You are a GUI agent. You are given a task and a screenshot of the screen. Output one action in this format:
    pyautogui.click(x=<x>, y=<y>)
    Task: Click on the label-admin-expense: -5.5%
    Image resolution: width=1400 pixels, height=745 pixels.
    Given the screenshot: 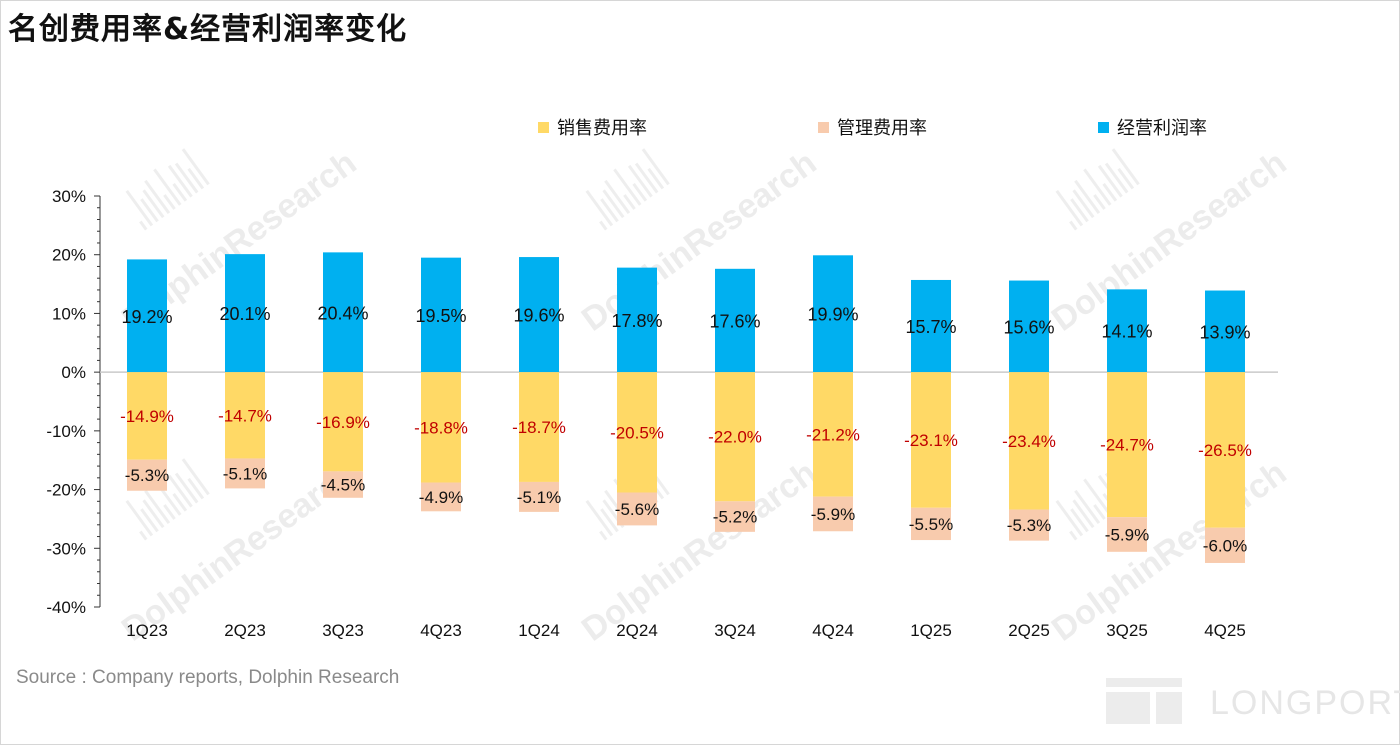 What is the action you would take?
    pyautogui.click(x=931, y=524)
    